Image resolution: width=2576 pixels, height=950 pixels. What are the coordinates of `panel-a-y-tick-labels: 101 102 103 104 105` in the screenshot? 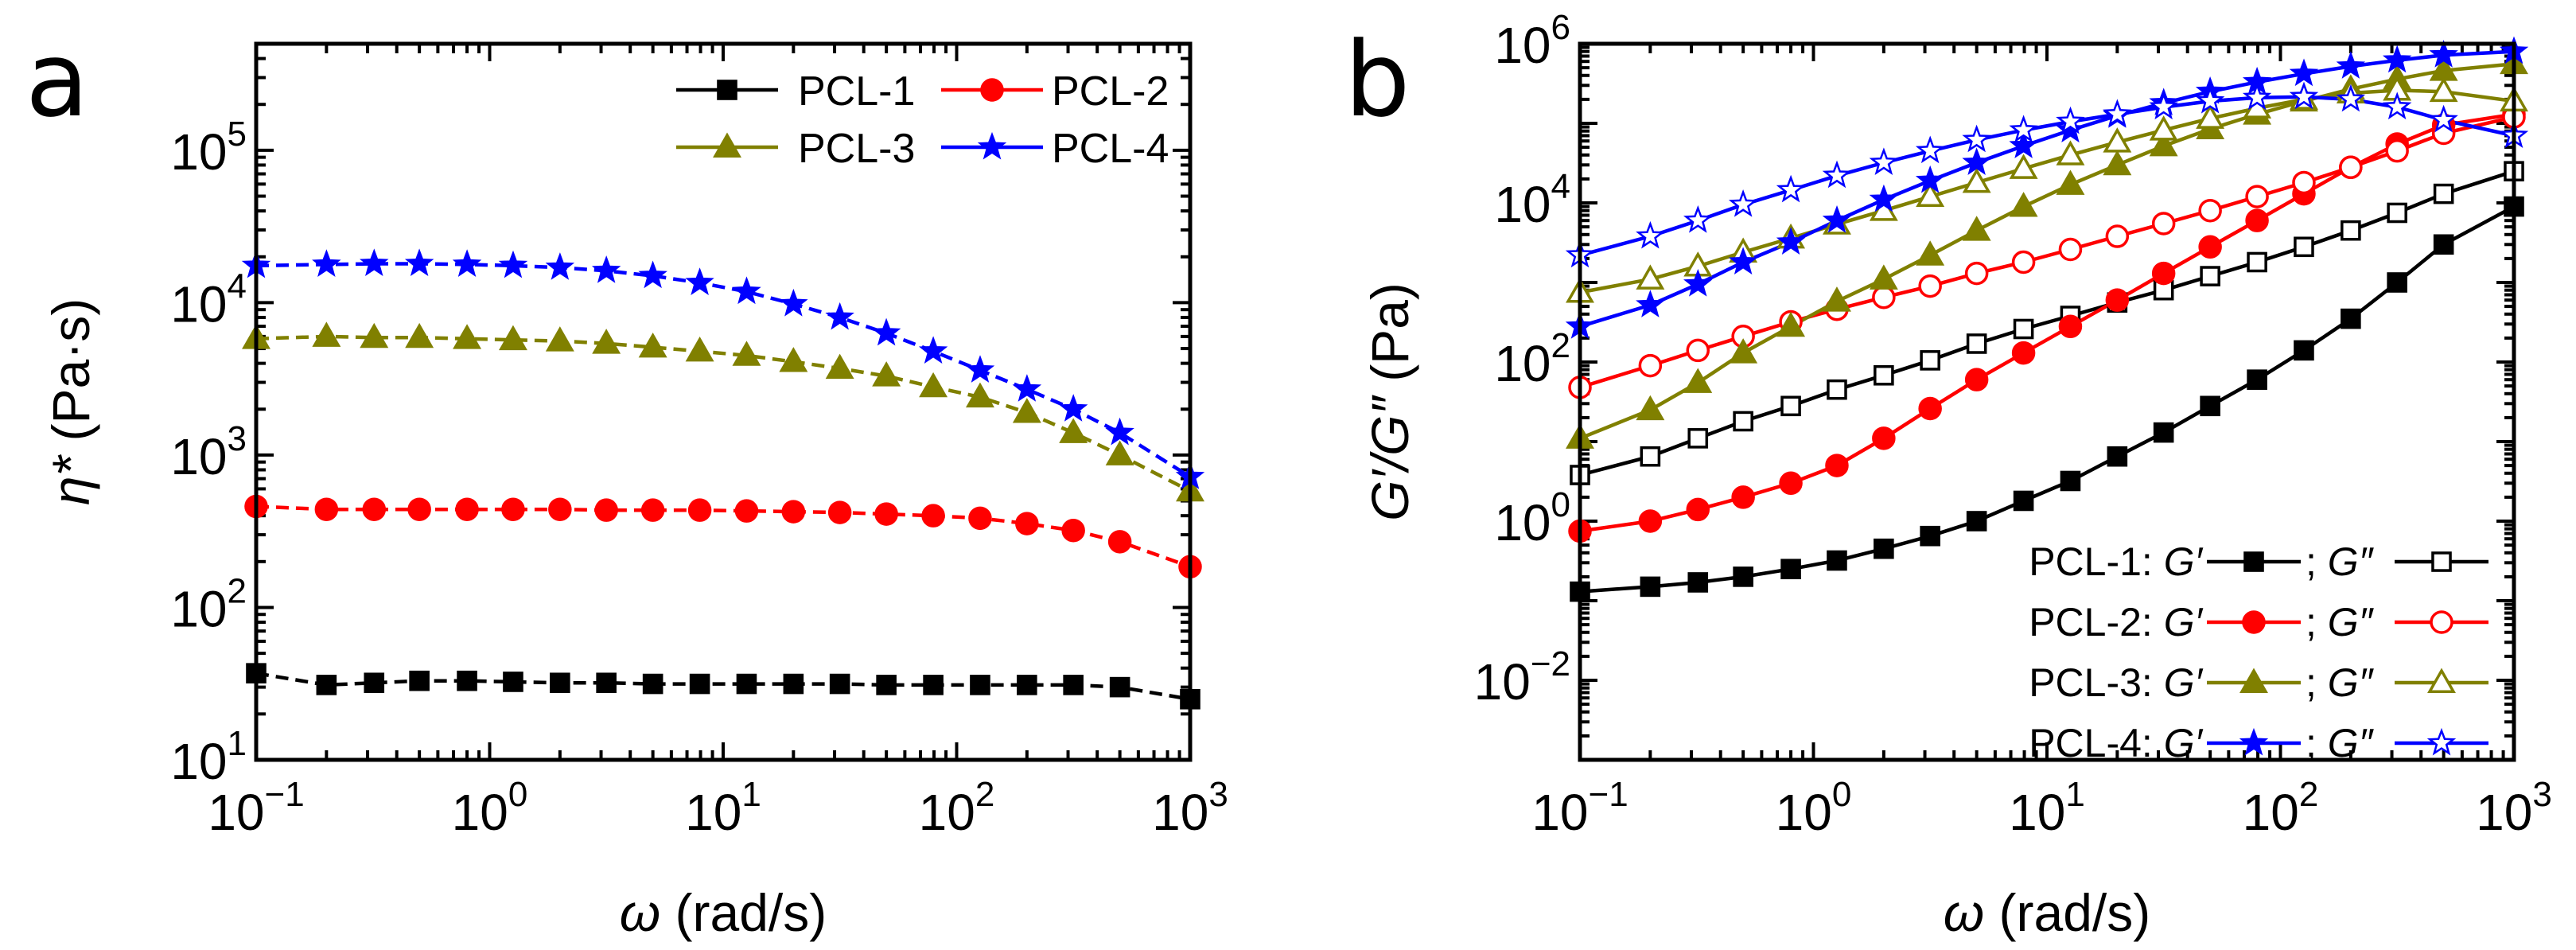 It's located at (209, 453).